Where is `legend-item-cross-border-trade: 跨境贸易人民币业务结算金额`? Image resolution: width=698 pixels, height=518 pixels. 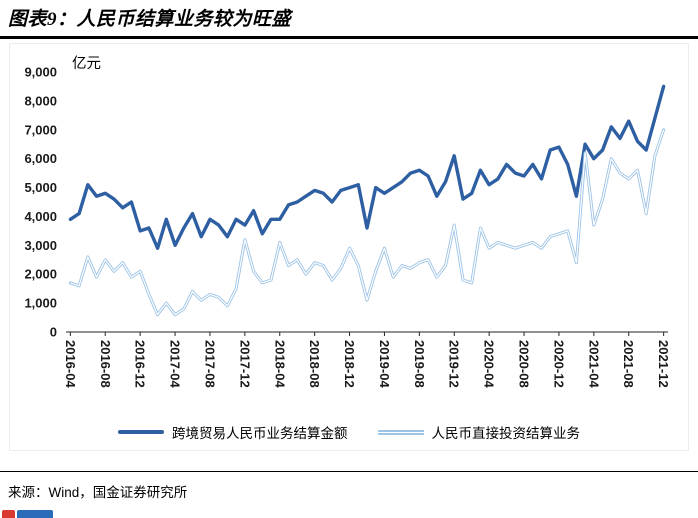 legend-item-cross-border-trade: 跨境贸易人民币业务结算金额 is located at coordinates (233, 432).